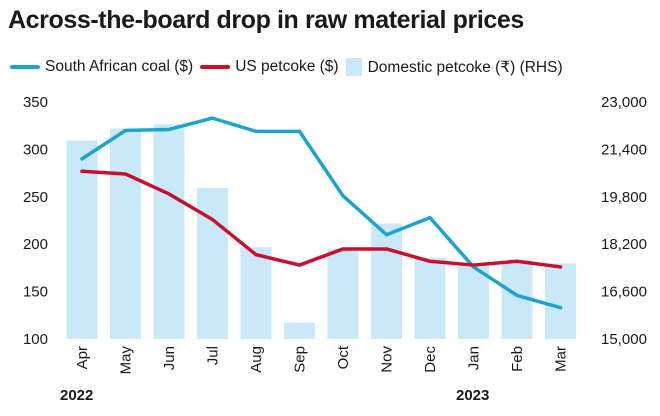  Describe the element at coordinates (465, 67) in the screenshot. I see `legend-label-domestic-petcoke: Domestic petcoke (₹) (RHS)` at that location.